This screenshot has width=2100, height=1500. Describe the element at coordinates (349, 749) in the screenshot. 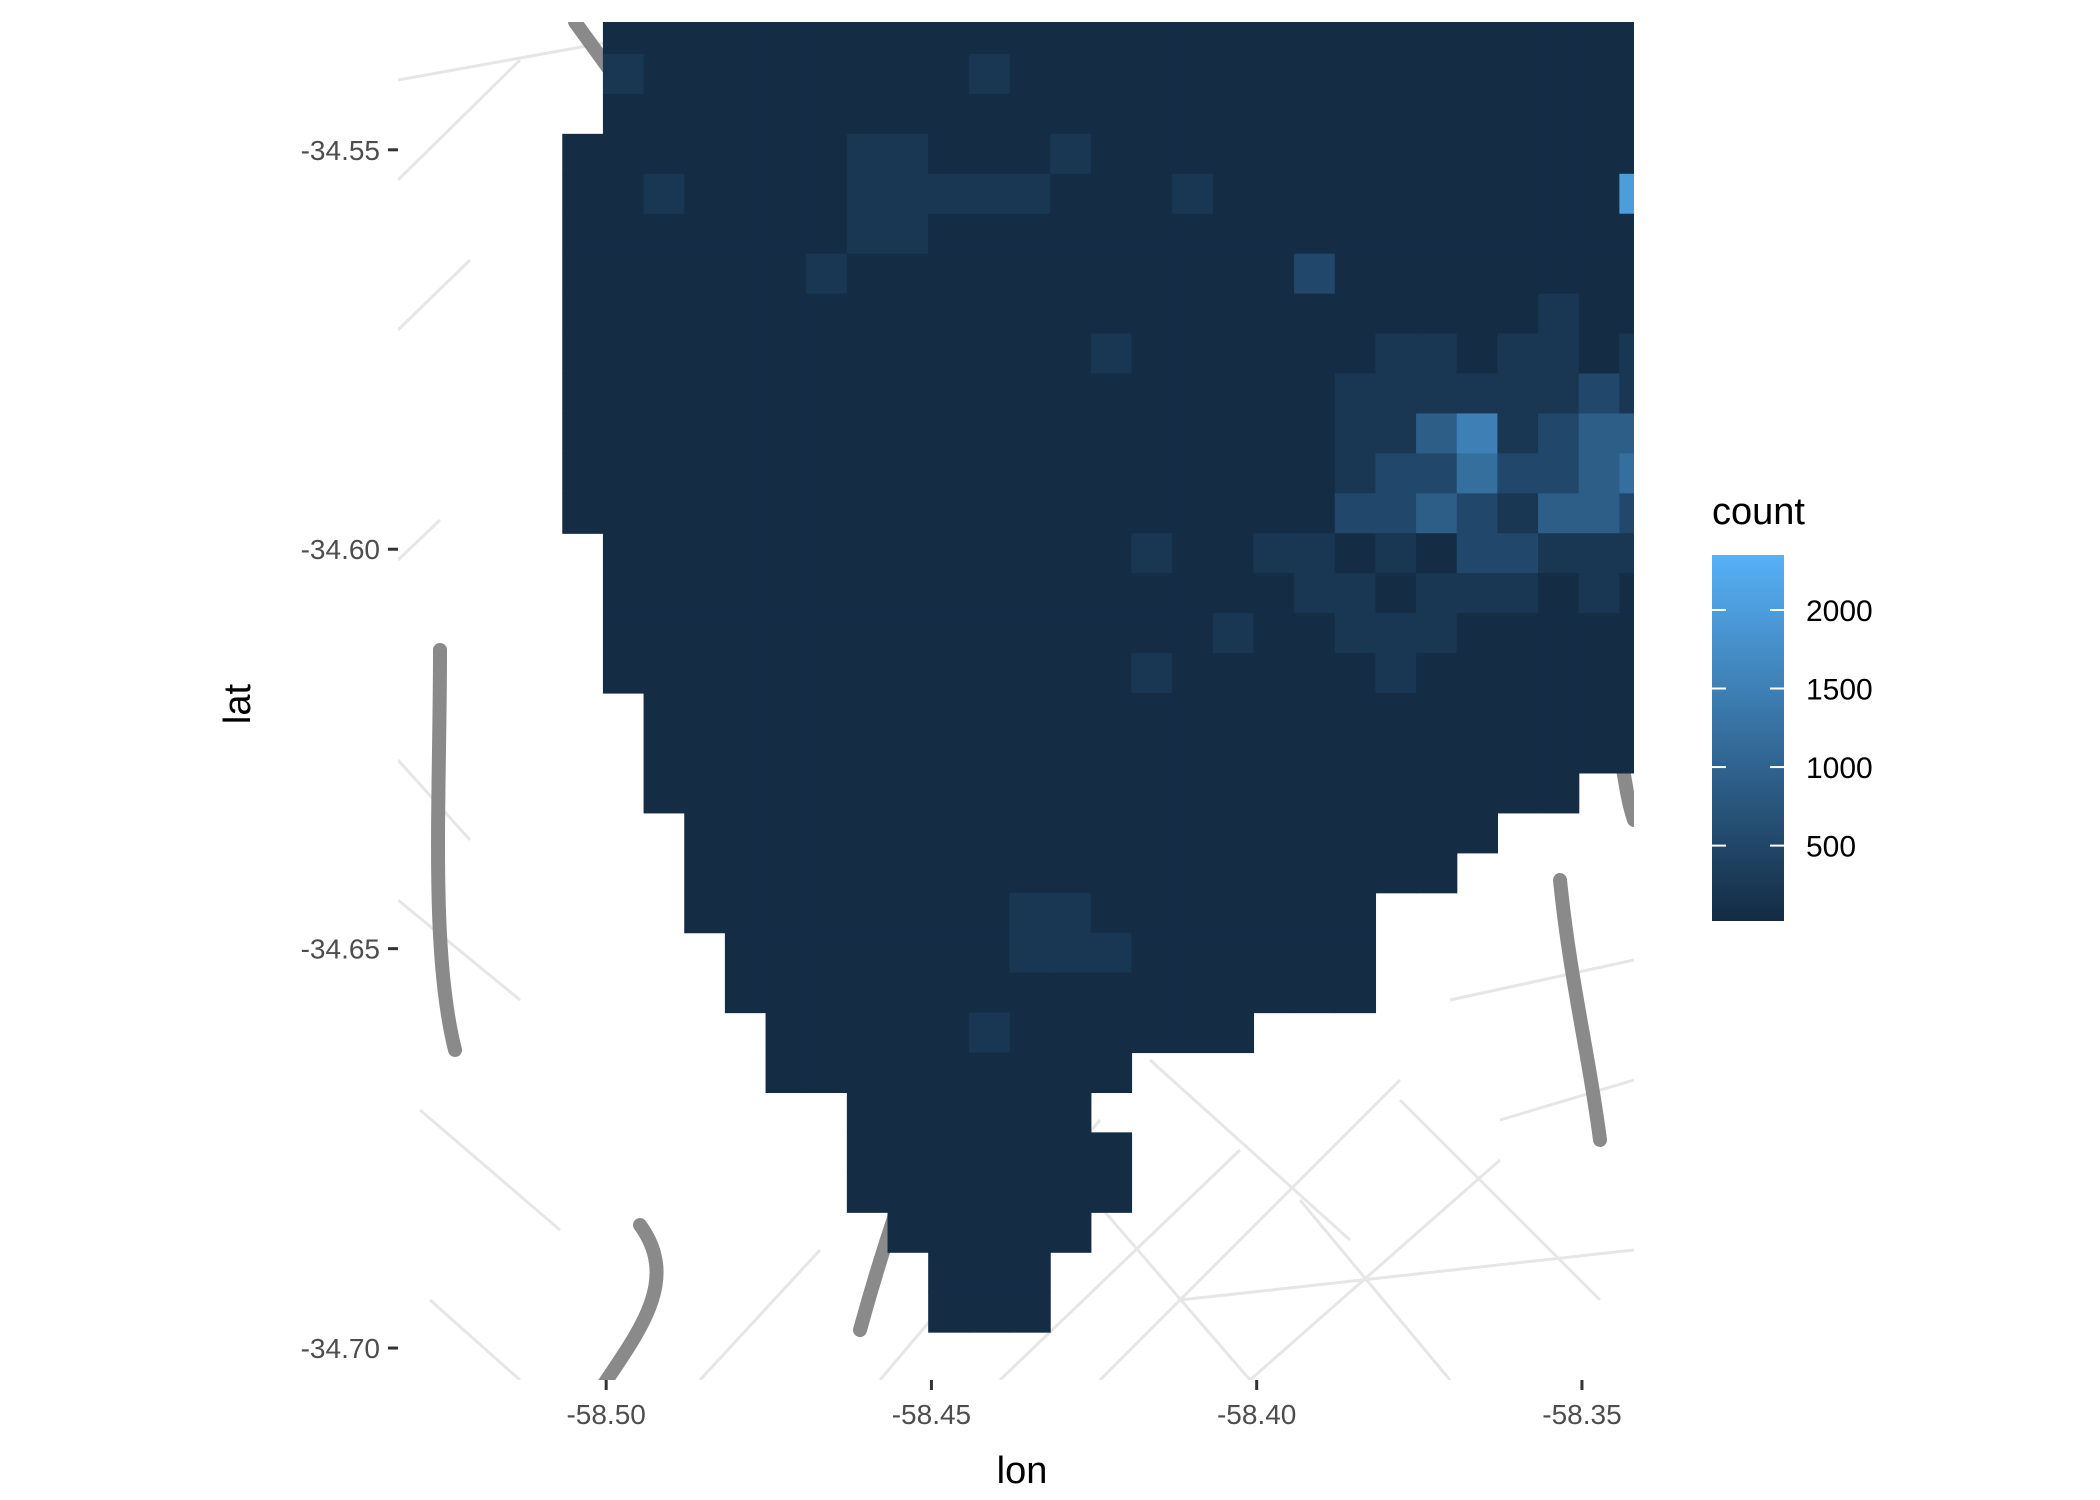

I see `y-axis: -34.55 -34.60 -34.65 -34.70` at that location.